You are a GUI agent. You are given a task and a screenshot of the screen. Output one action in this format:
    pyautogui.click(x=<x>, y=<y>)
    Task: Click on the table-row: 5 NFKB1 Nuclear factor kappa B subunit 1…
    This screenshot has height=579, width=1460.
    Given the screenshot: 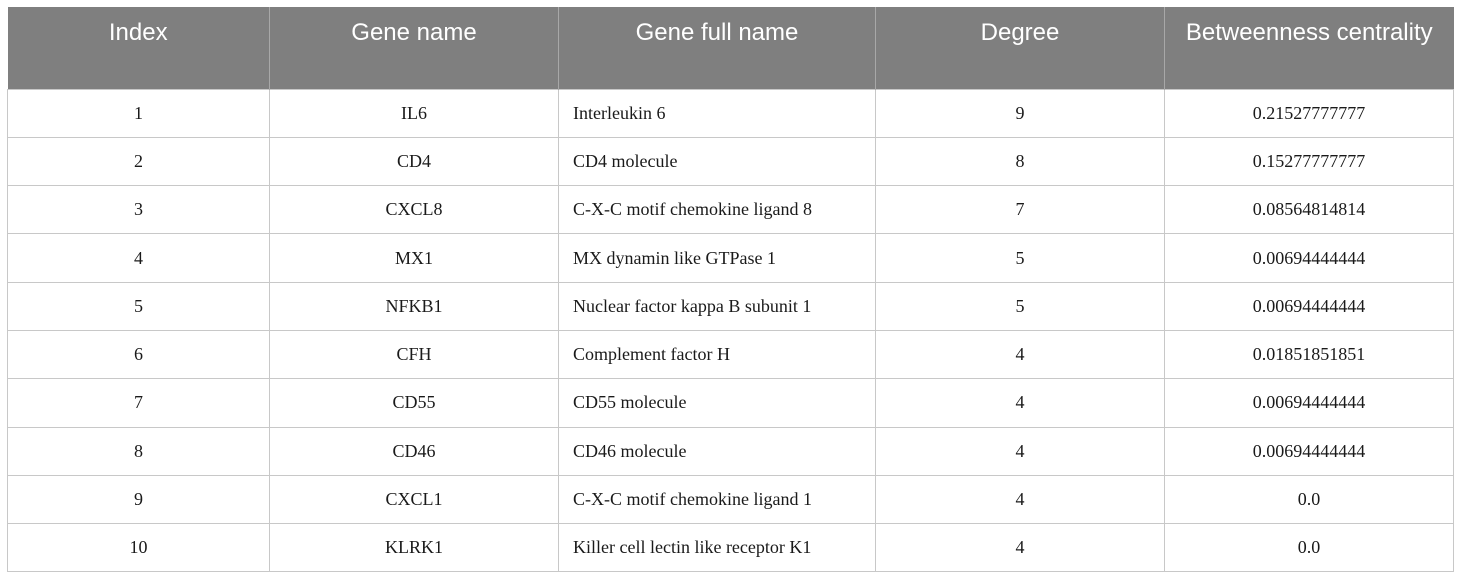 What is the action you would take?
    pyautogui.click(x=730, y=306)
    